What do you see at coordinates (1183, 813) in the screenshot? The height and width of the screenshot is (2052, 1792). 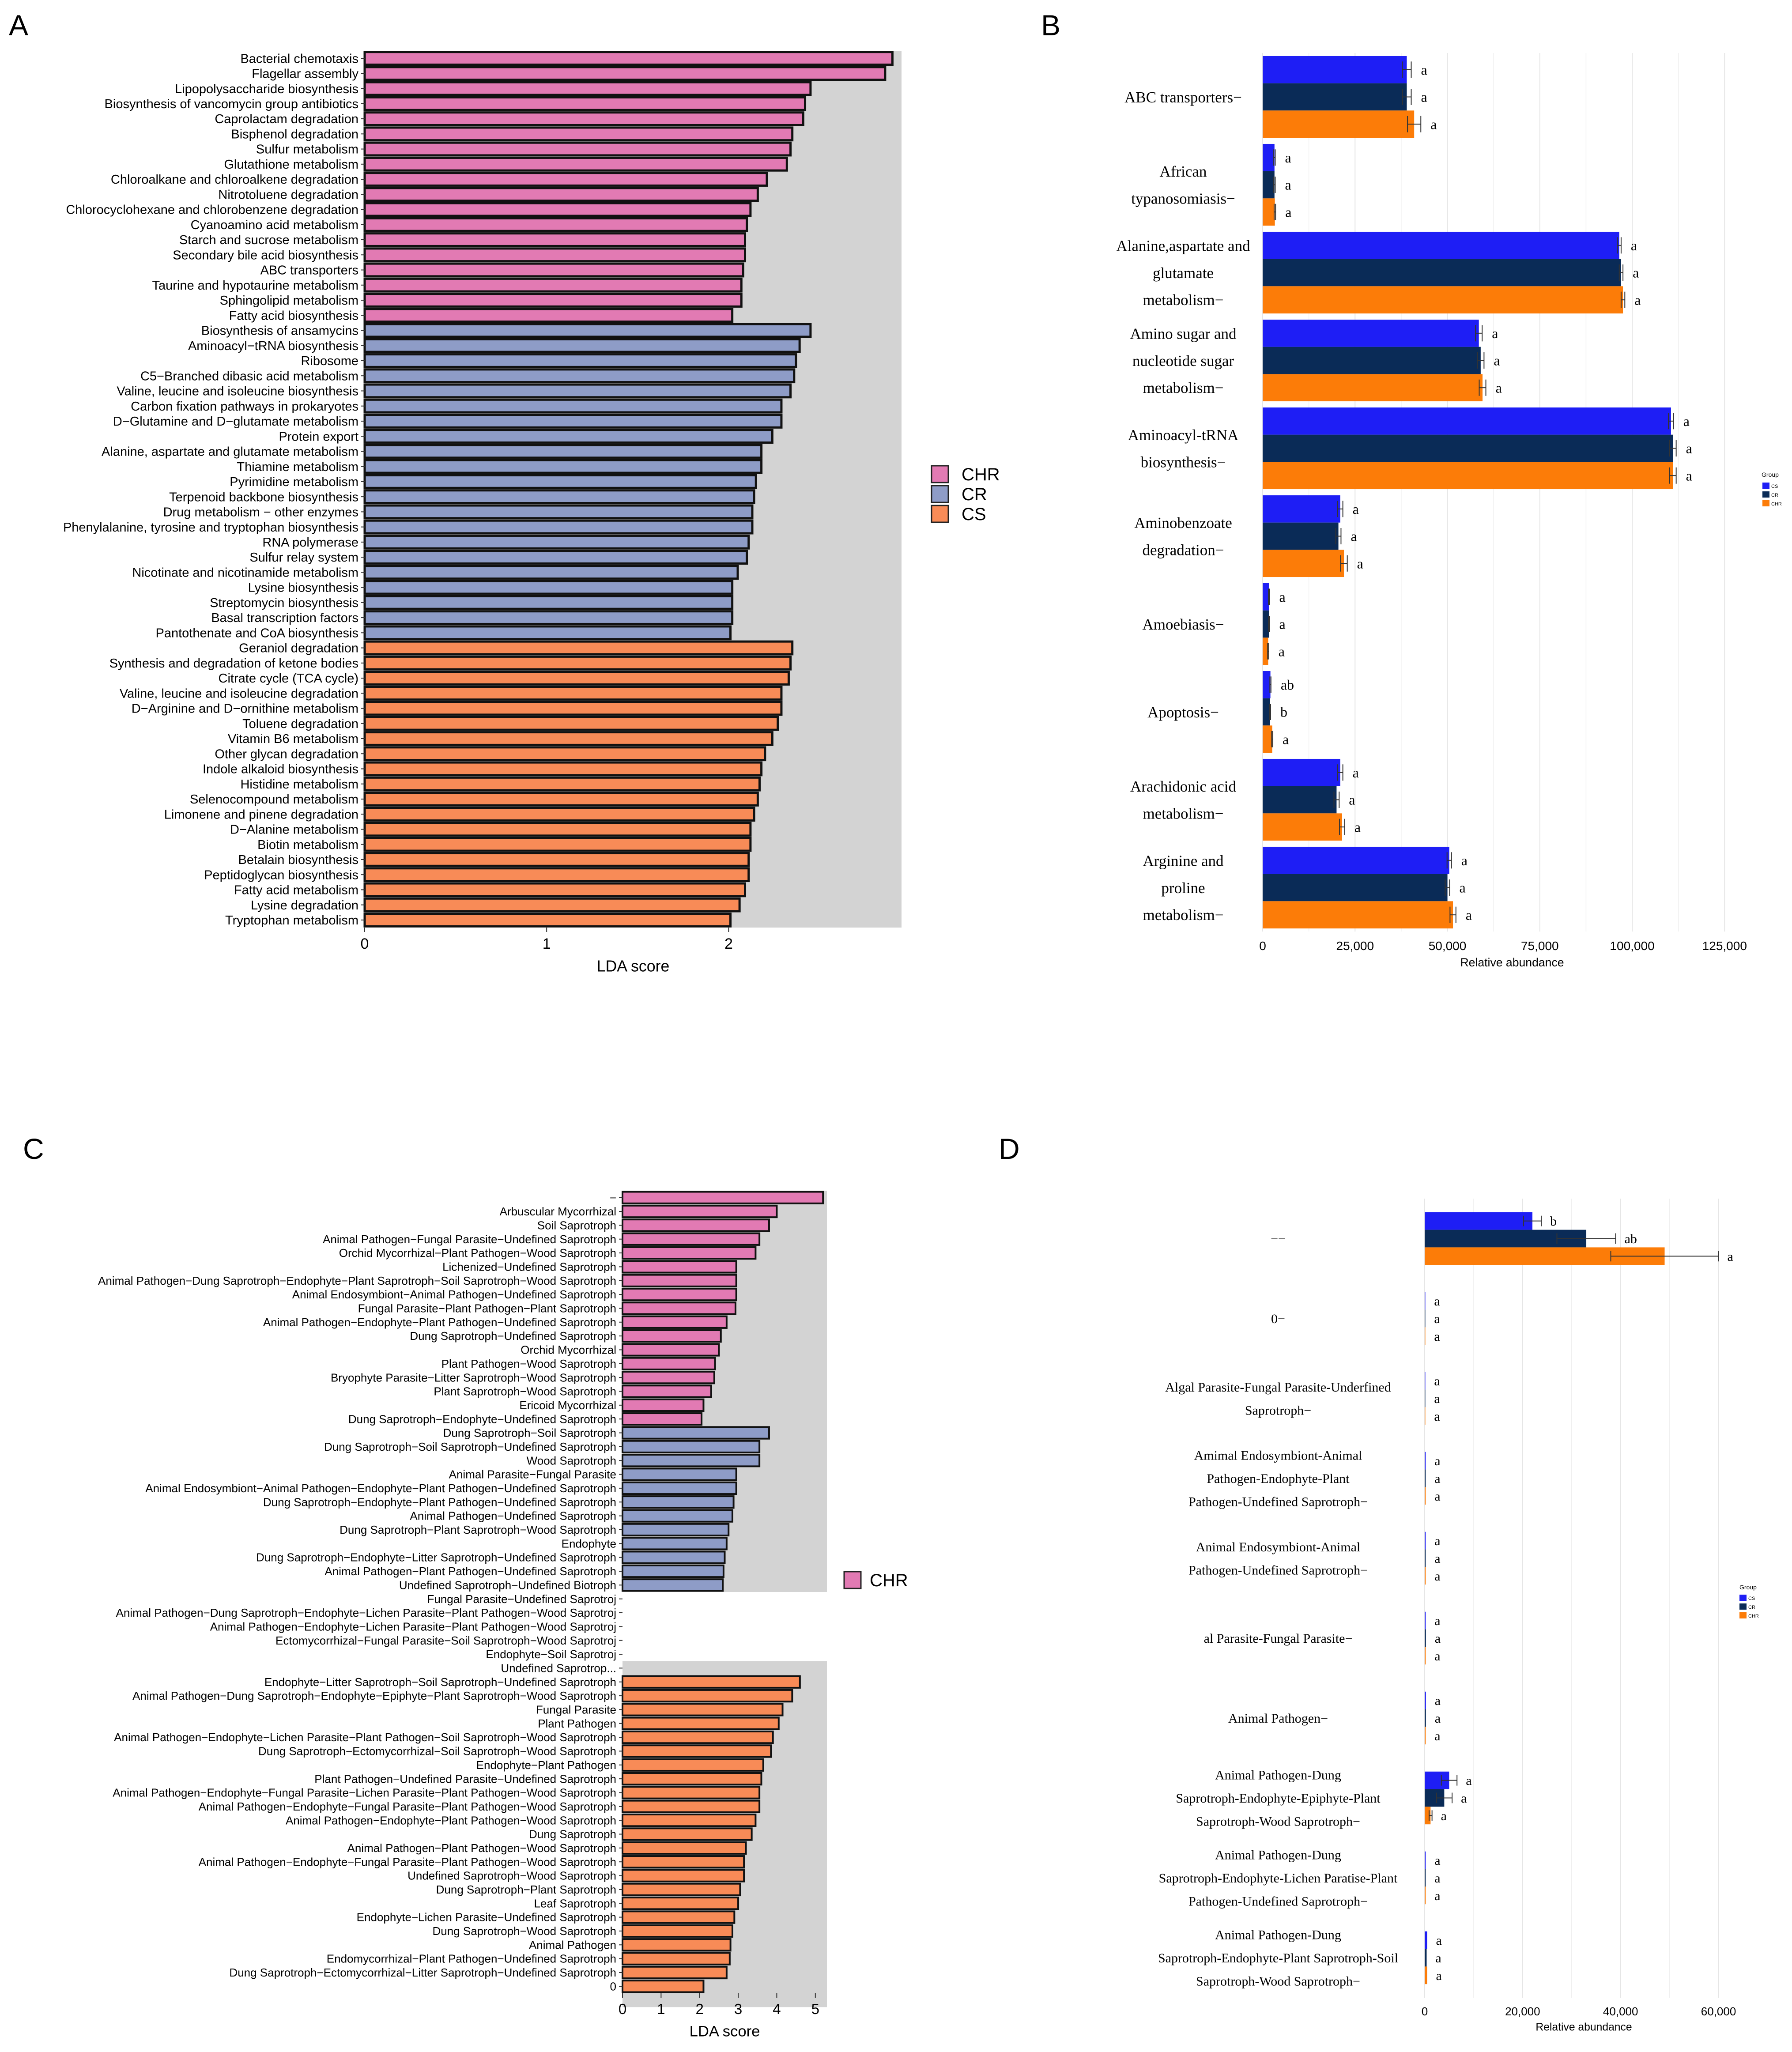 I see `category-label: metabolism−` at bounding box center [1183, 813].